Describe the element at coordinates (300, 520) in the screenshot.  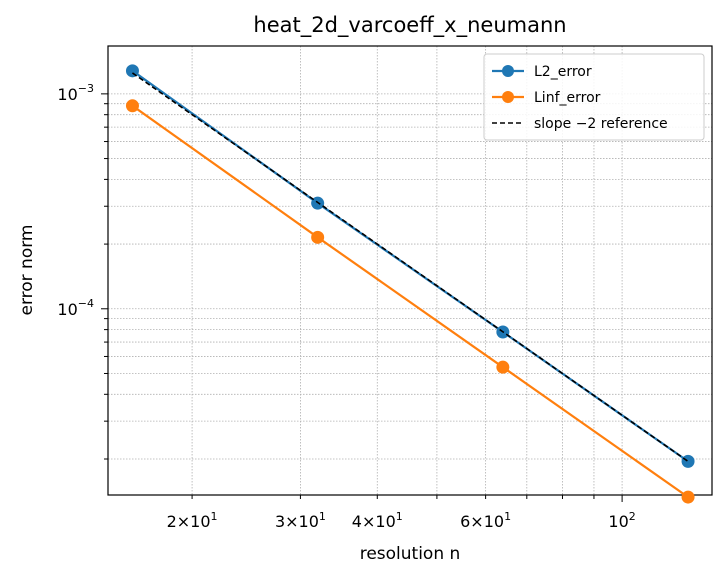
I see `x-tick-label: 3×101` at that location.